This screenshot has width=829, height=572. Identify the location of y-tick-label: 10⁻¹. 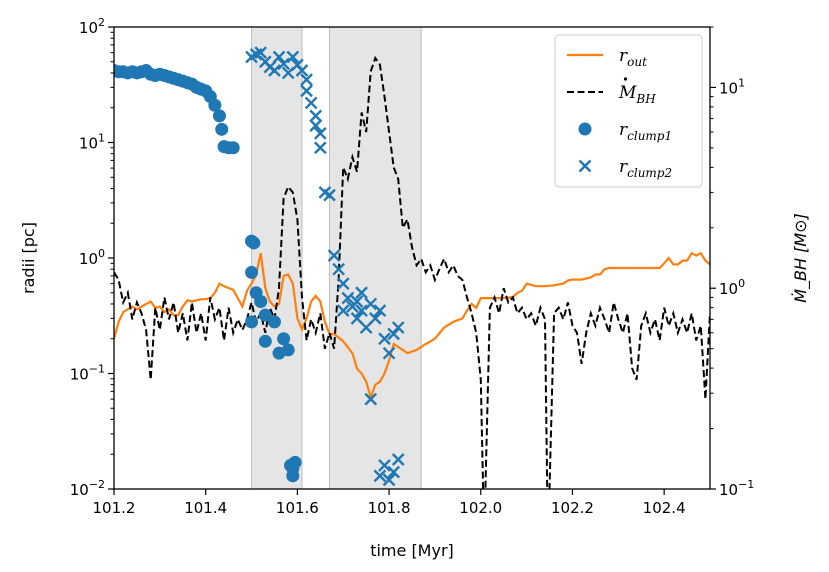
(87, 373).